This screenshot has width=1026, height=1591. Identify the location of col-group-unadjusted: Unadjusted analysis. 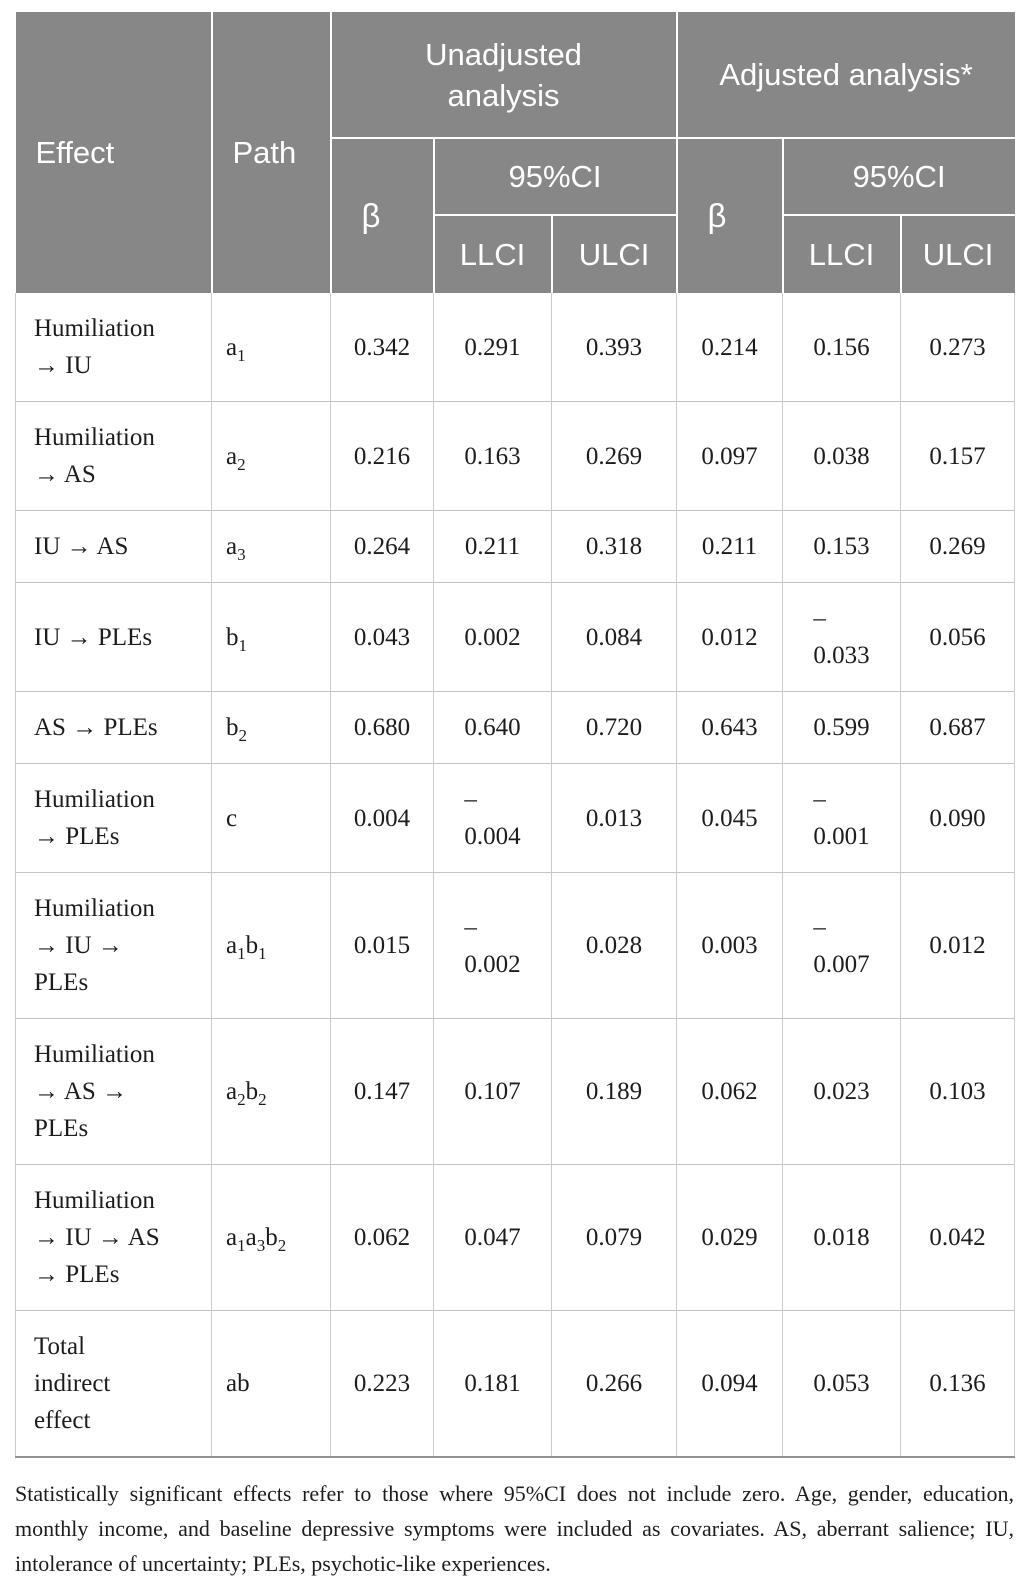
(503, 75).